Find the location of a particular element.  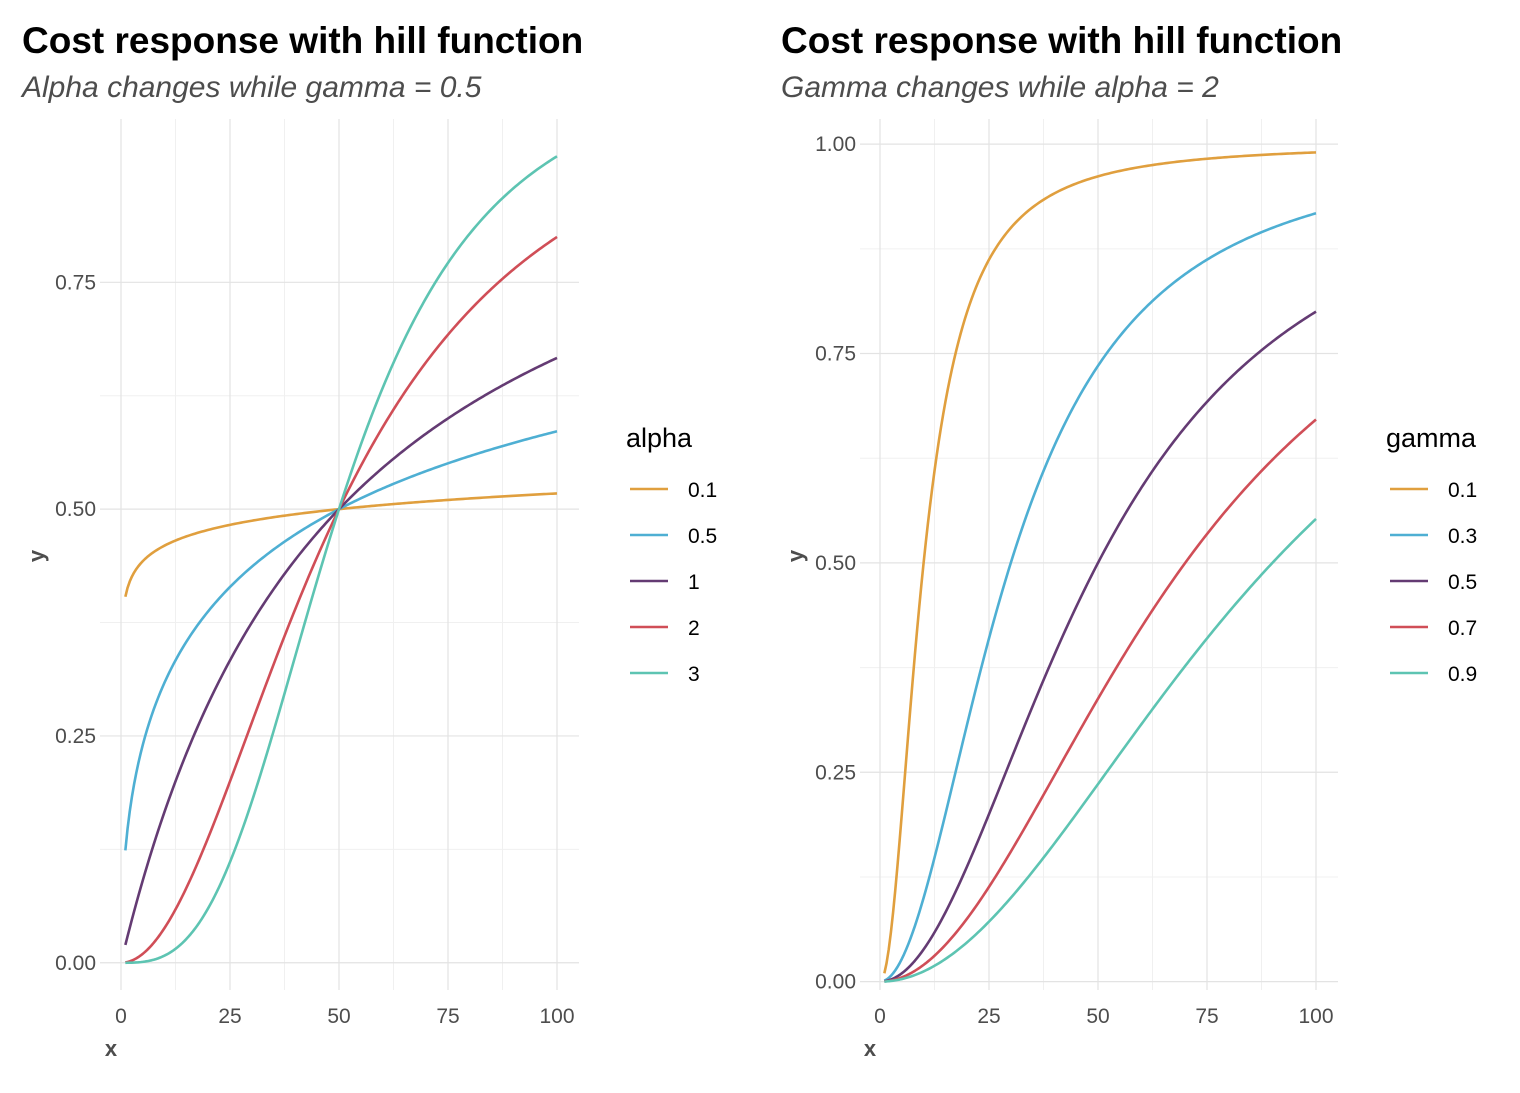

legend-label: 0.7 is located at coordinates (1462, 628).